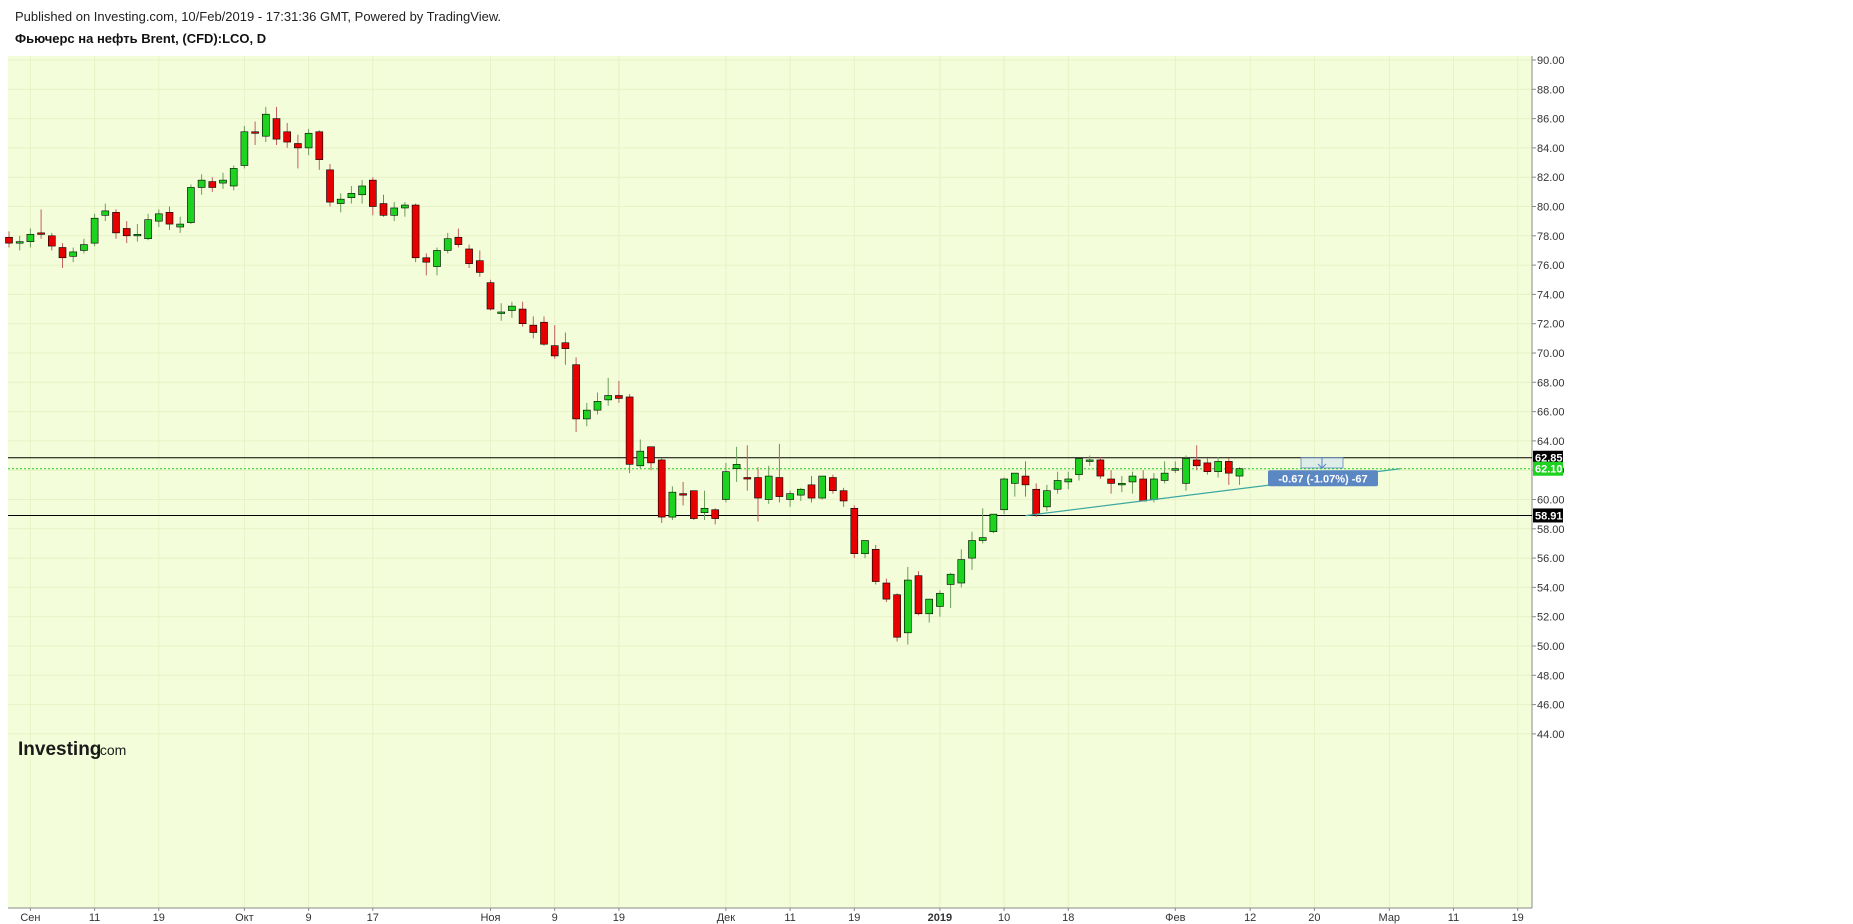 The image size is (1853, 924). I want to click on time-tick-label: 9, so click(309, 918).